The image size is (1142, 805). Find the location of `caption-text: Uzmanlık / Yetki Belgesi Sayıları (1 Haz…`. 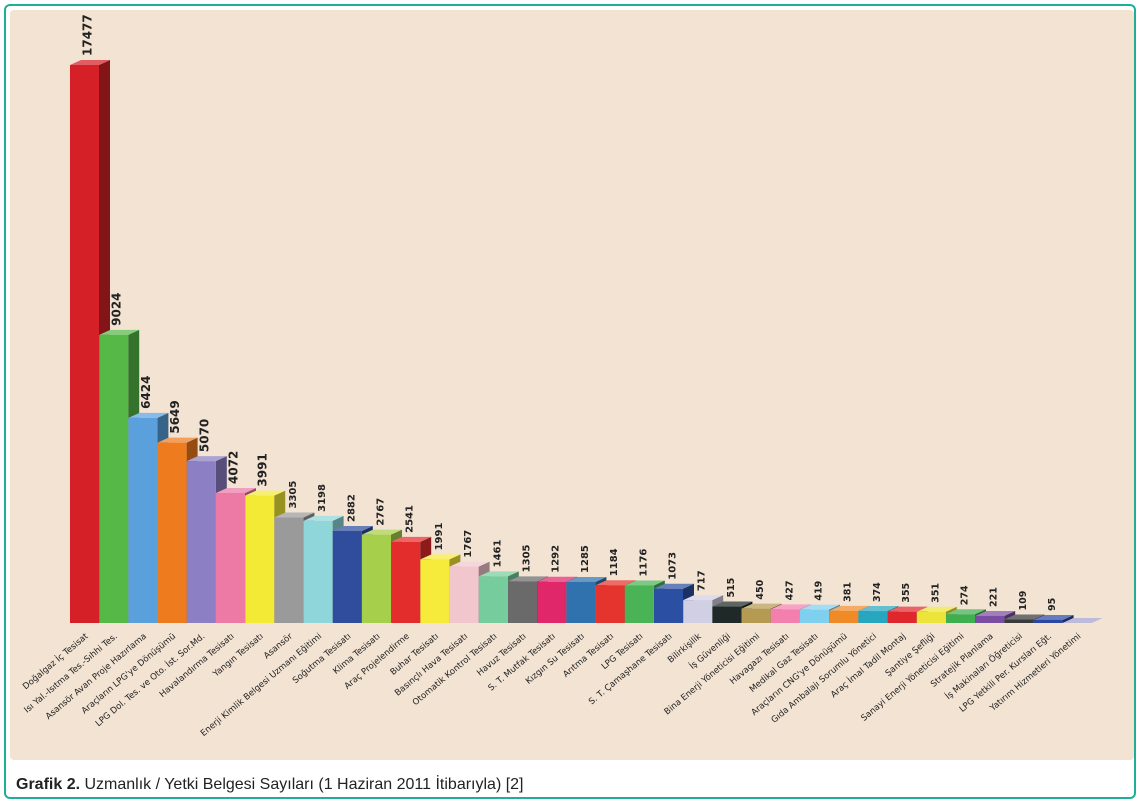

caption-text: Uzmanlık / Yetki Belgesi Sayıları (1 Haz… is located at coordinates (304, 784).